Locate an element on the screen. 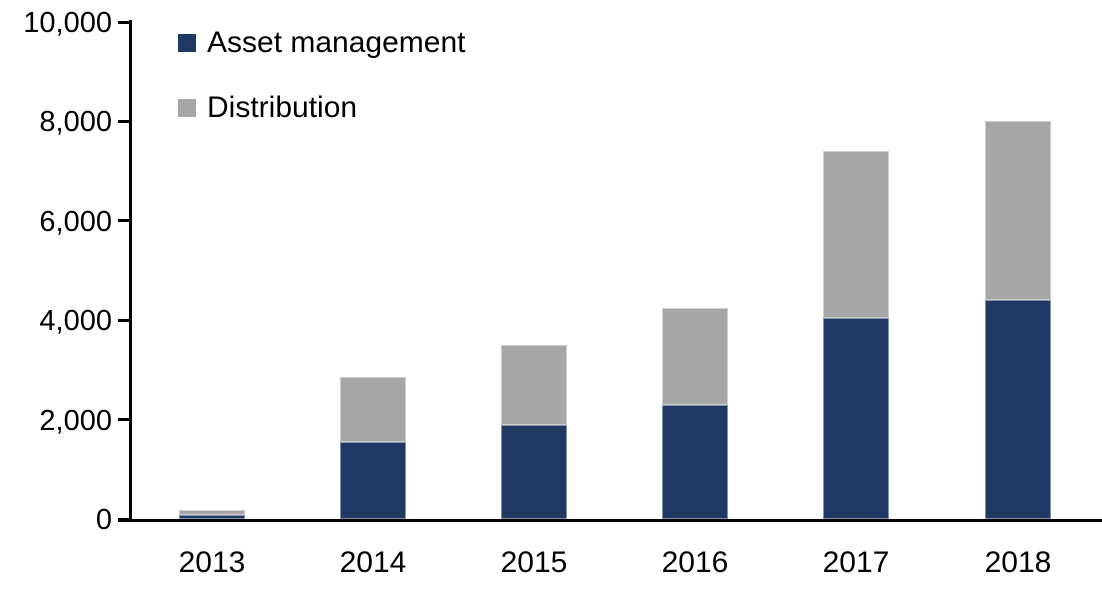 This screenshot has height=594, width=1102. bar-segment-distribution-2017 is located at coordinates (856, 234).